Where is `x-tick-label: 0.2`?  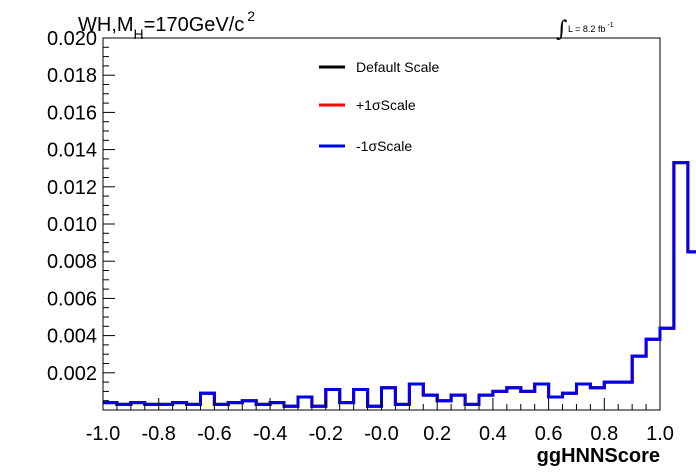 x-tick-label: 0.2 is located at coordinates (437, 434).